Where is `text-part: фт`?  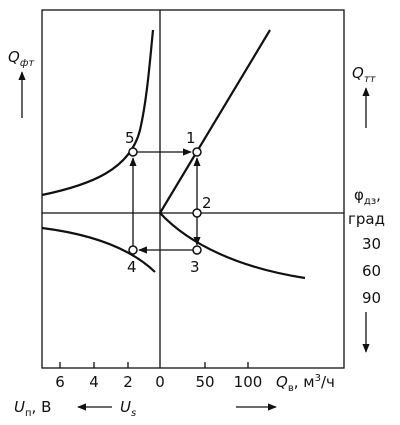 text-part: фт is located at coordinates (28, 63).